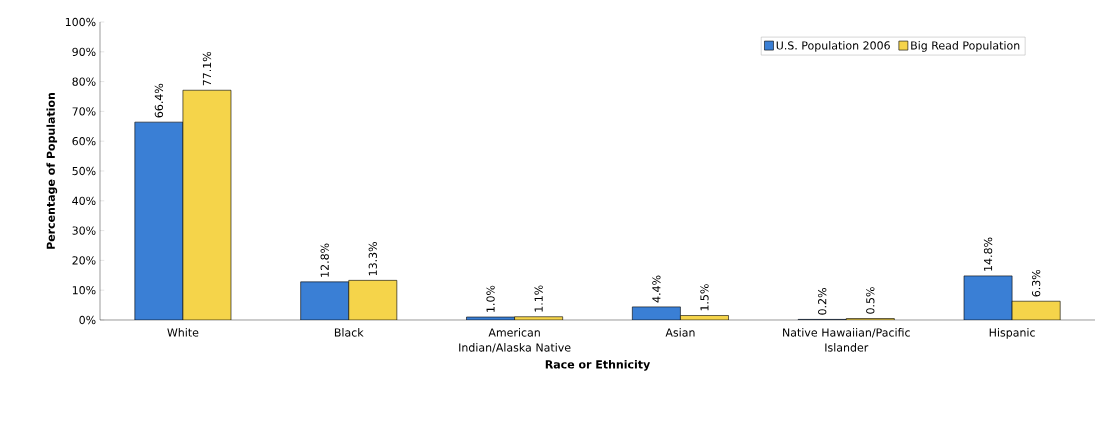 This screenshot has height=431, width=1104. I want to click on y-tick-label: 50%, so click(84, 171).